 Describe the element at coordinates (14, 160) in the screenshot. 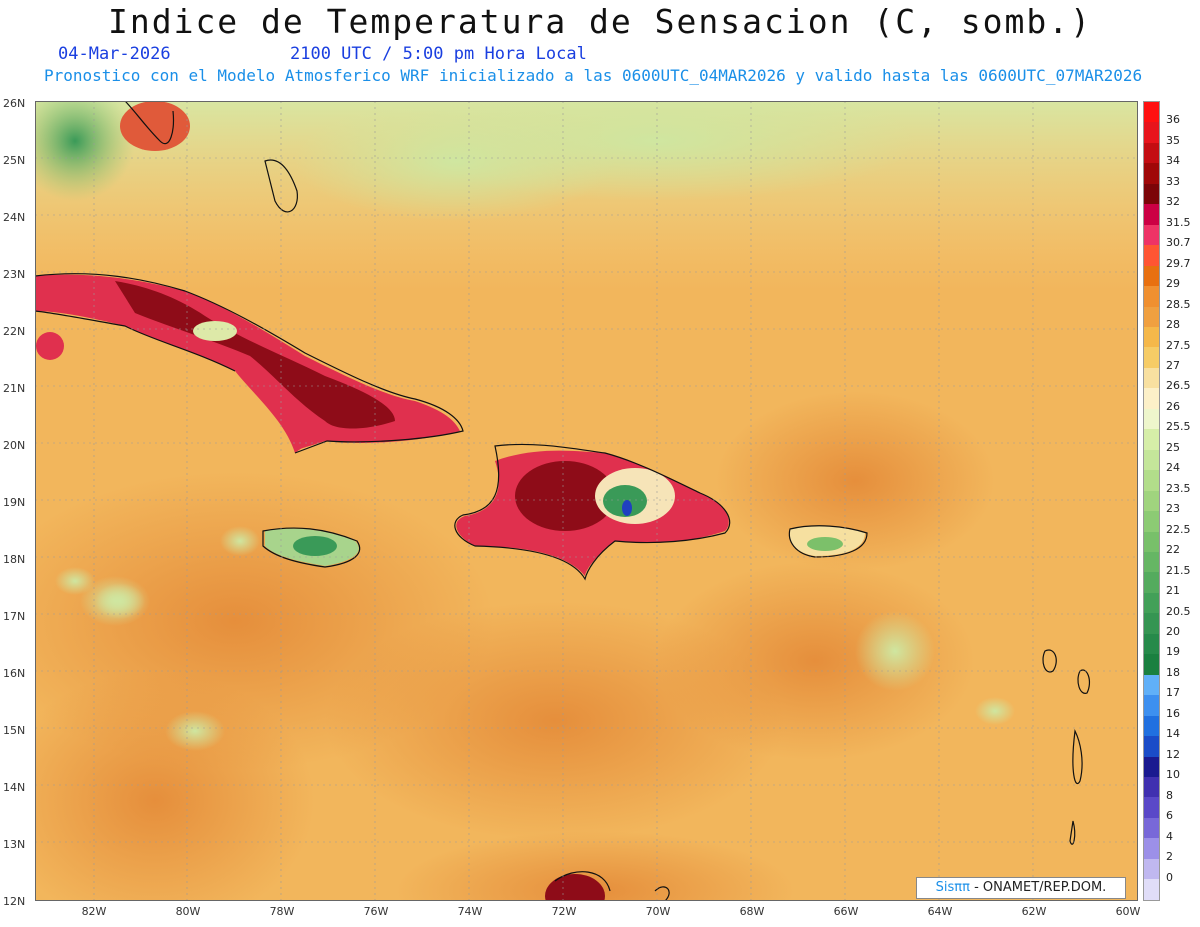

I see `lat-label: 25N` at that location.